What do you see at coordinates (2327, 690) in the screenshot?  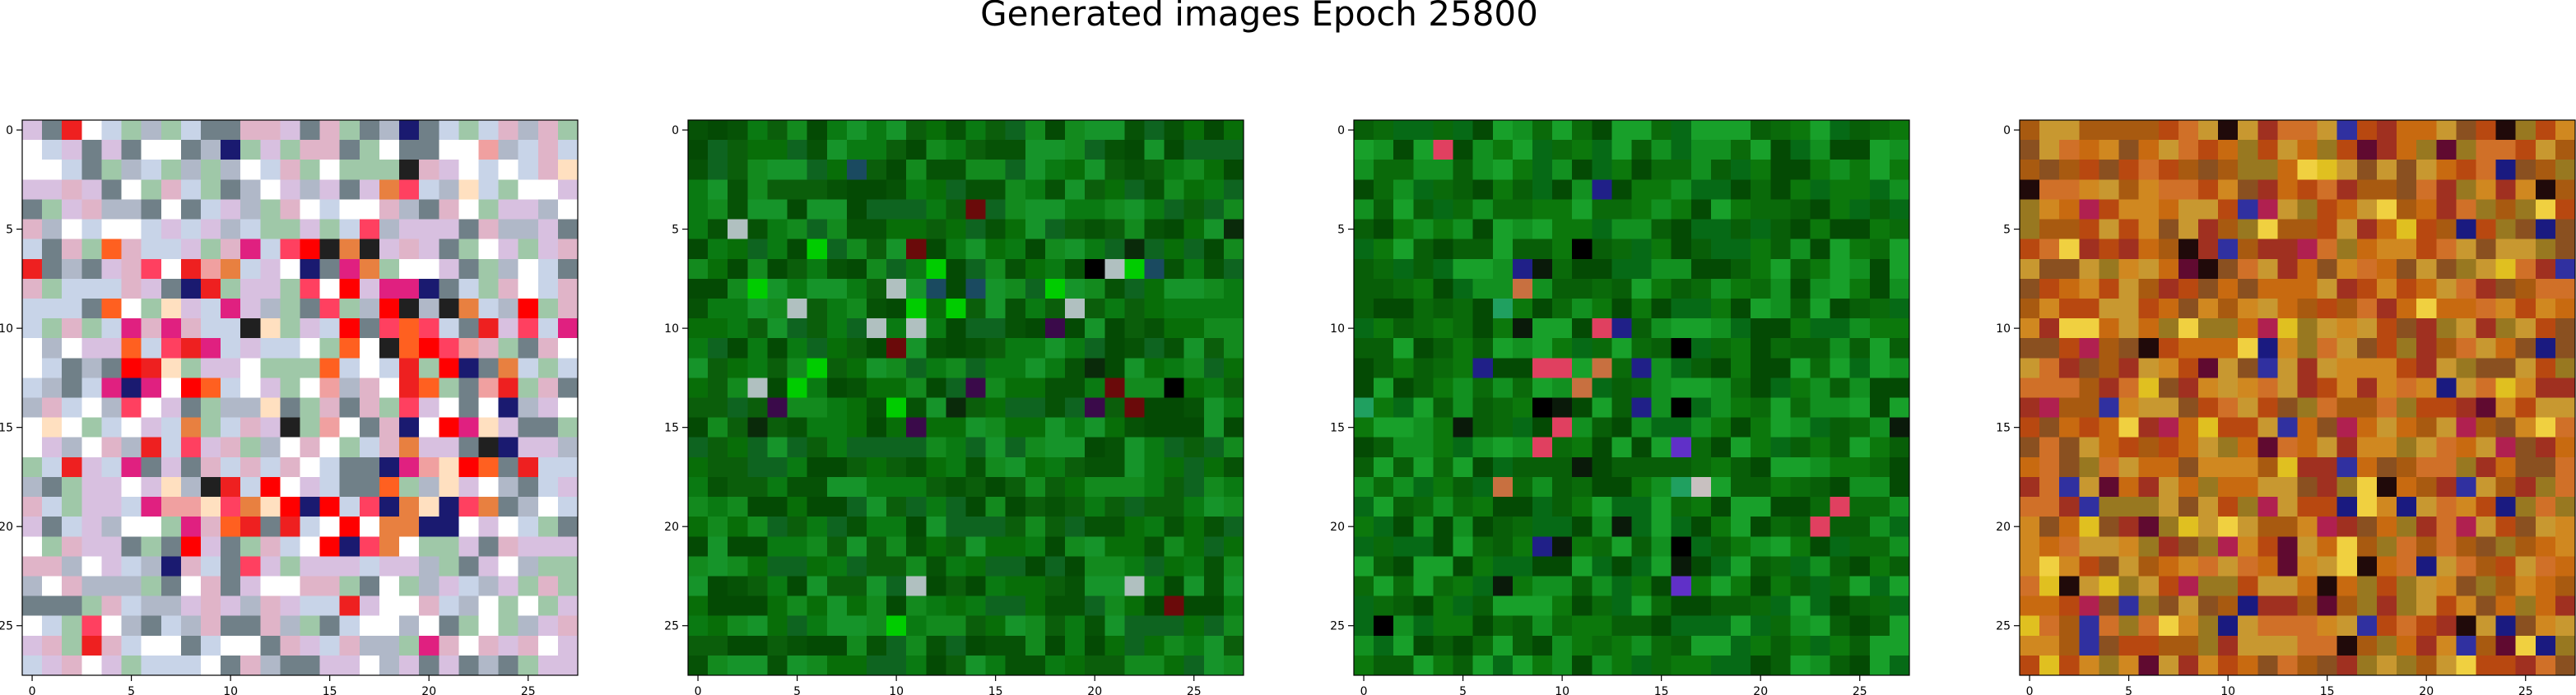 I see `x-tick-label: 15` at bounding box center [2327, 690].